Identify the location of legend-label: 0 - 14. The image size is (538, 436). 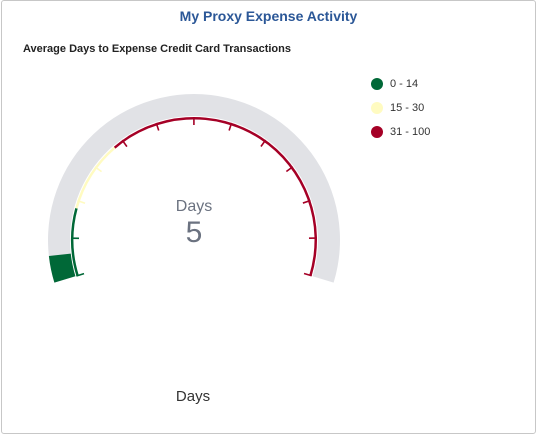
(404, 84).